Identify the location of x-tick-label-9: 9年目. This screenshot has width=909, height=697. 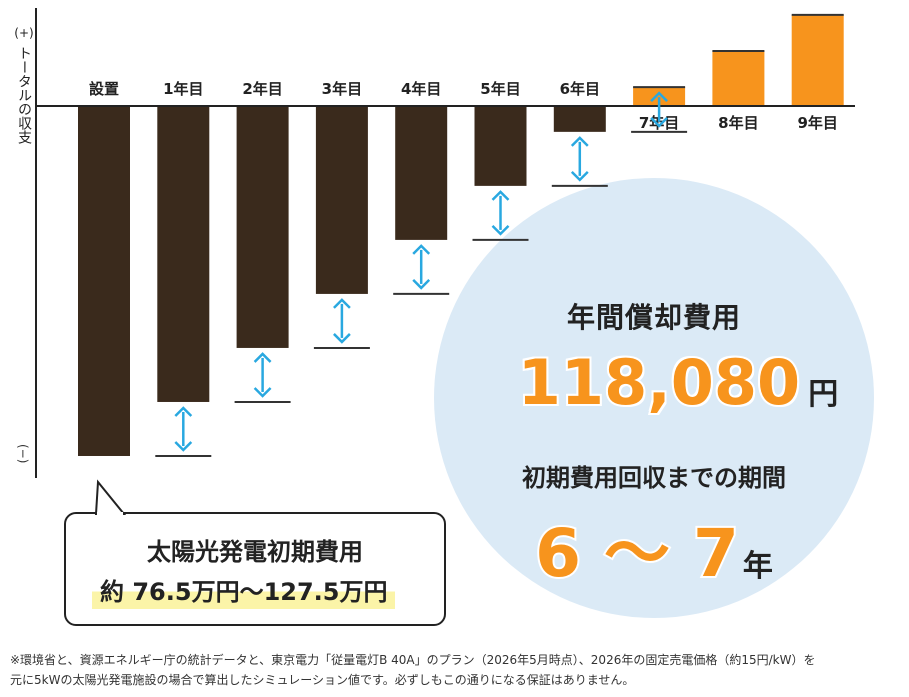
(817, 123).